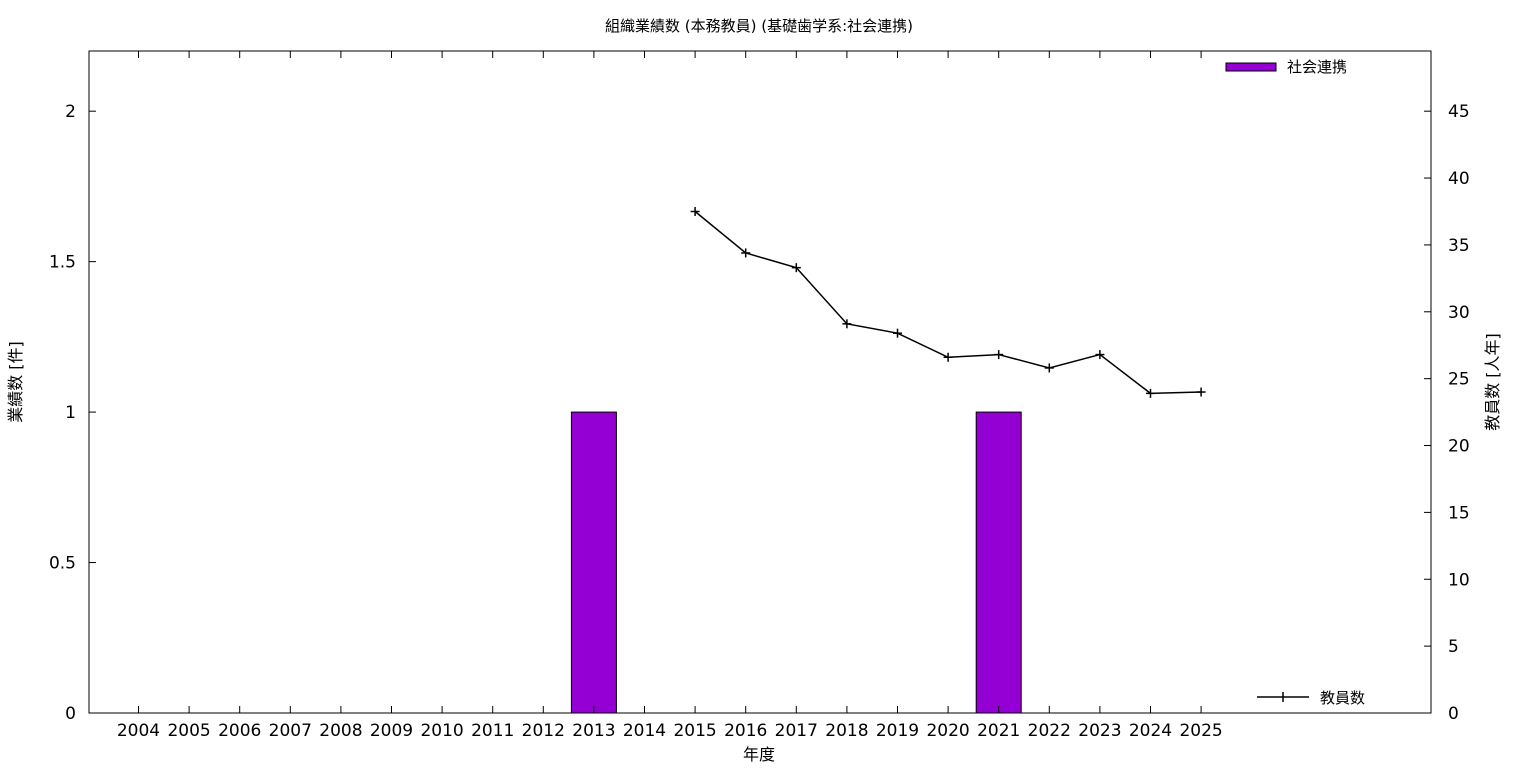 Image resolution: width=1536 pixels, height=768 pixels. What do you see at coordinates (1317, 67) in the screenshot?
I see `legend-bar-label: 社会連携` at bounding box center [1317, 67].